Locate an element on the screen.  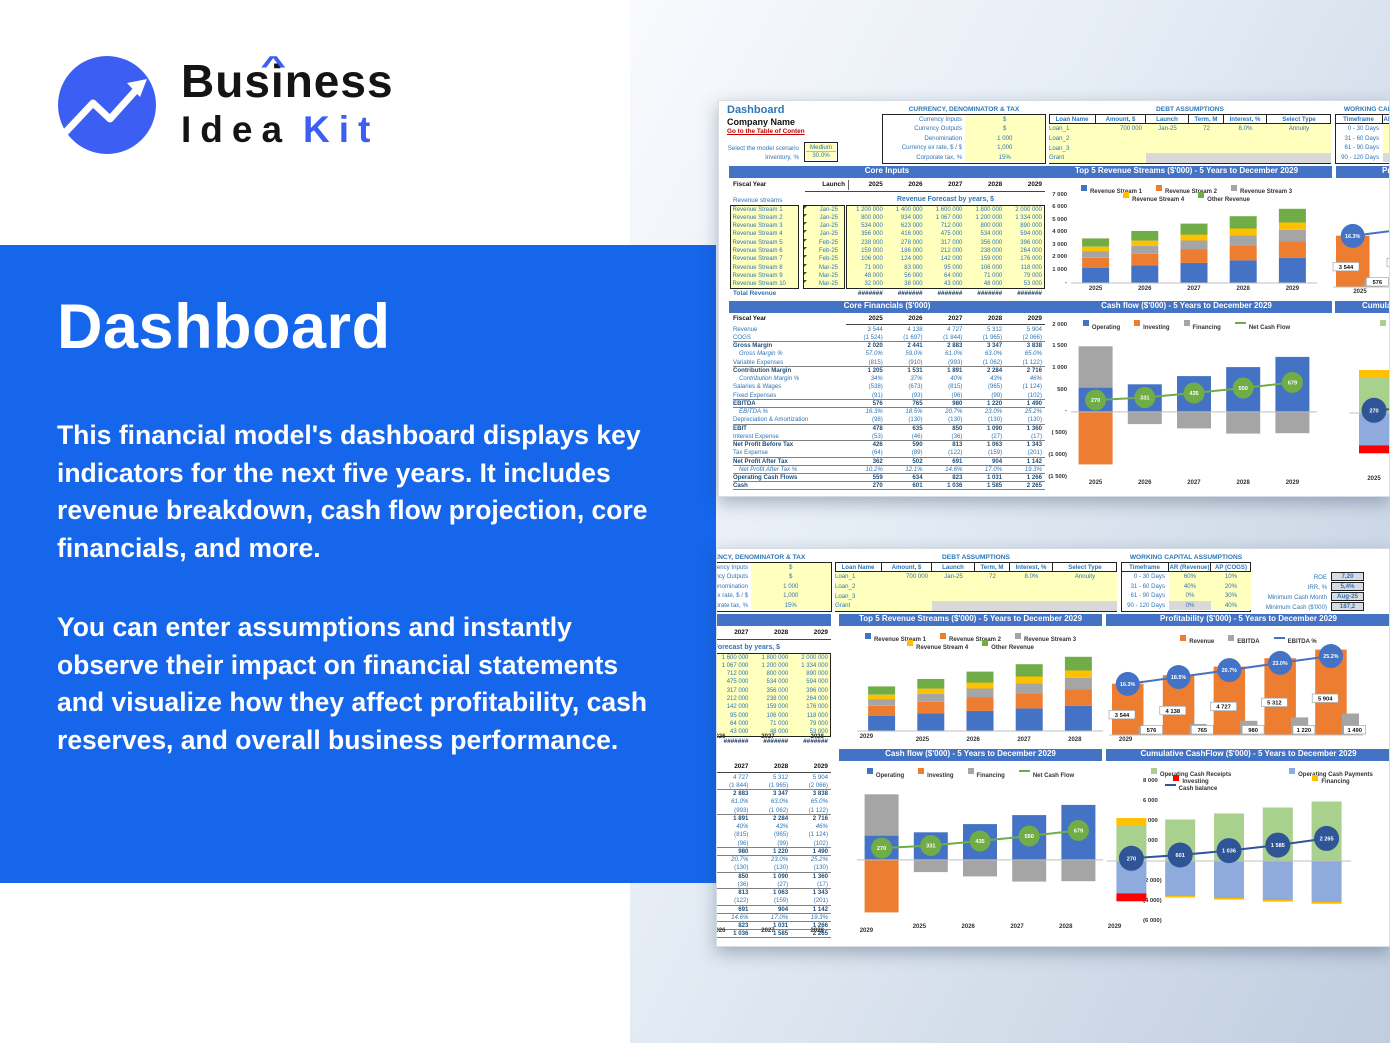
stream-value: 1 600 000 is located at coordinates (735, 657).